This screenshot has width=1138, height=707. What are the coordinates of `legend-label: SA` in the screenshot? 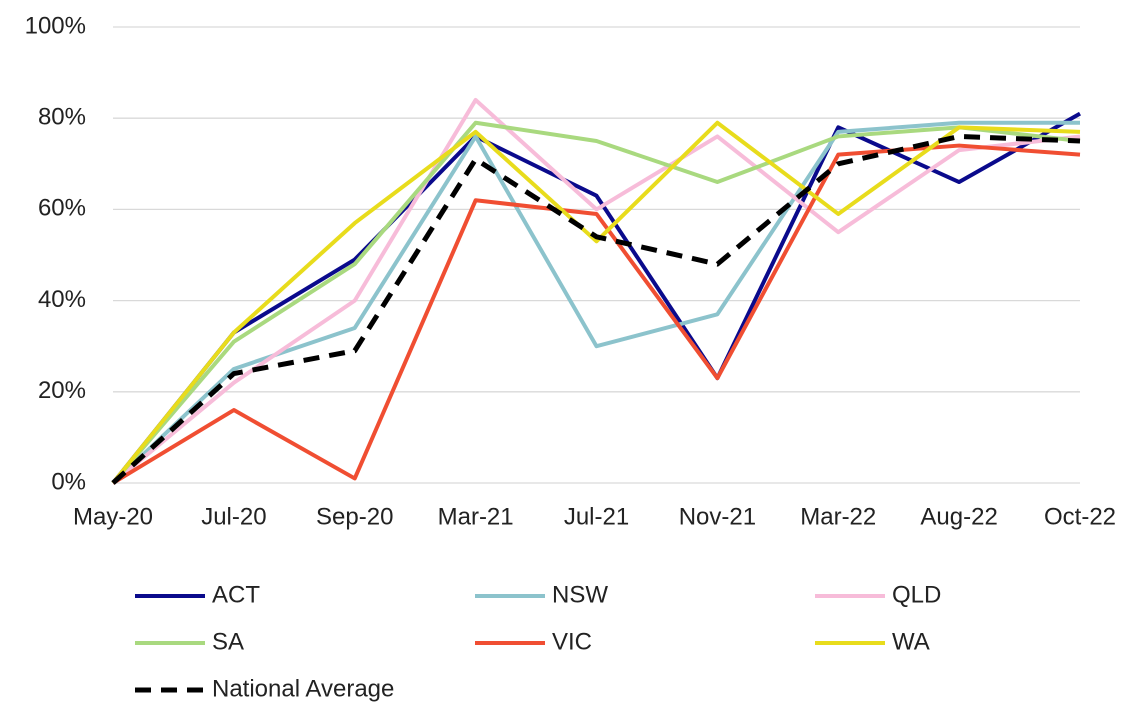 It's located at (228, 641).